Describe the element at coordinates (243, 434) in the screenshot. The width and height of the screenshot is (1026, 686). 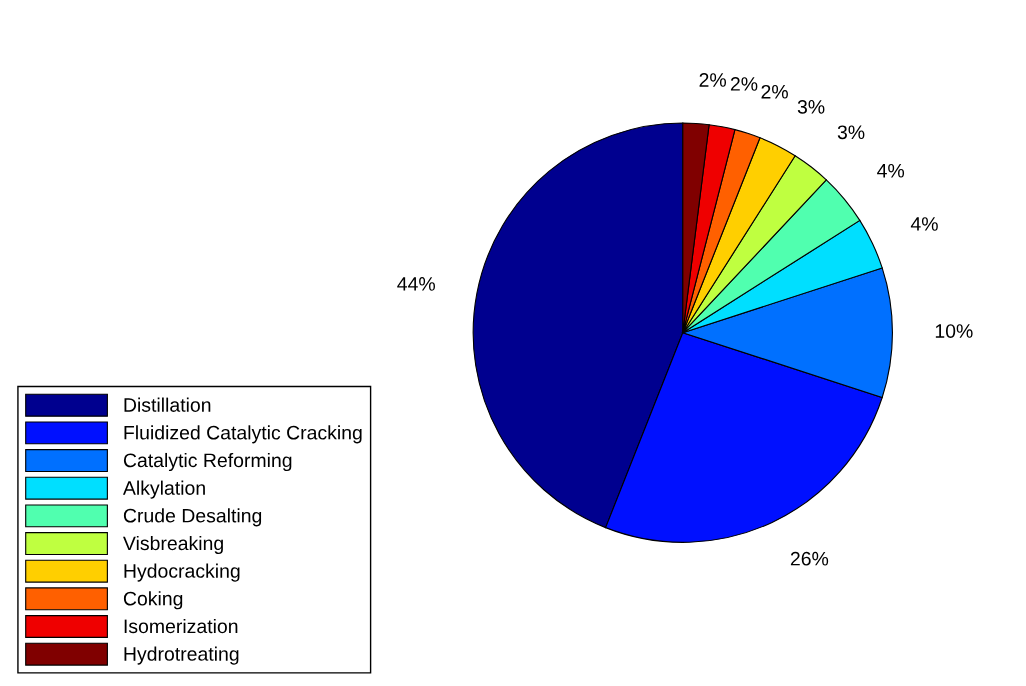
I see `legend-label: Fluidized Catalytic Cracking` at that location.